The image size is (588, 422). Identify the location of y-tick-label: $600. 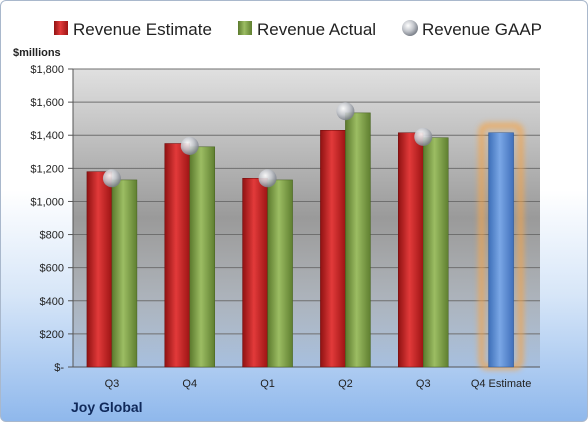
(52, 269).